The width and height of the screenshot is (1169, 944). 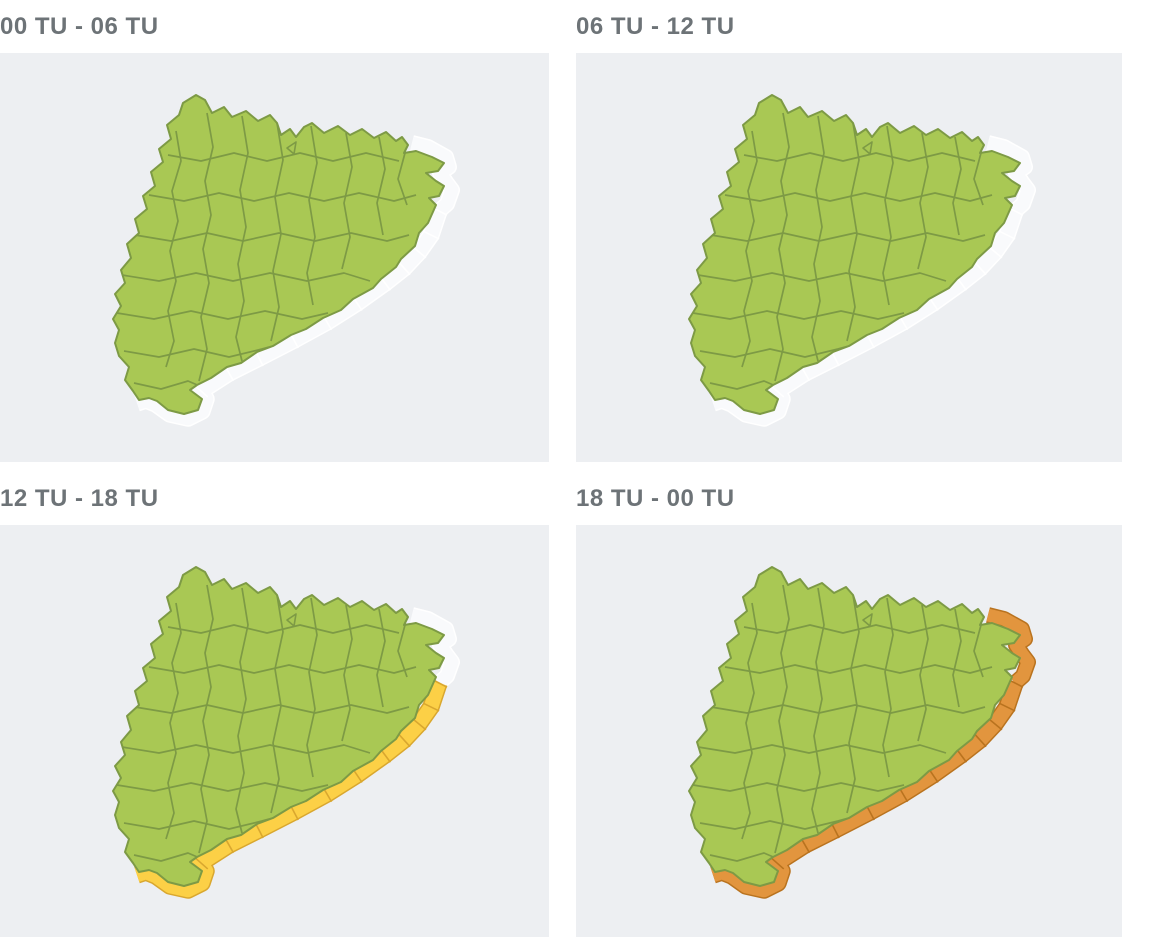 I want to click on time-range-title: 06 TU - 12 TU, so click(x=655, y=26).